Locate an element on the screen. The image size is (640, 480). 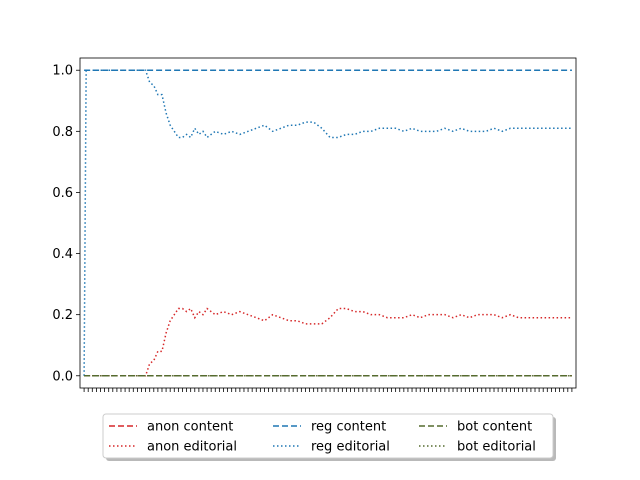
y-tick-label: 0.4 is located at coordinates (62, 254).